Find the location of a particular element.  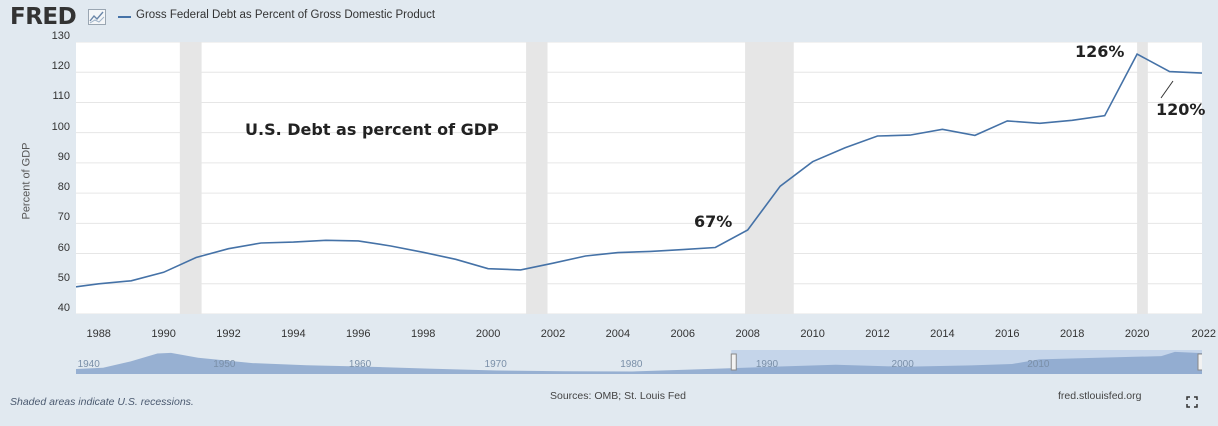

x-tick-label: 1988 is located at coordinates (98, 334).